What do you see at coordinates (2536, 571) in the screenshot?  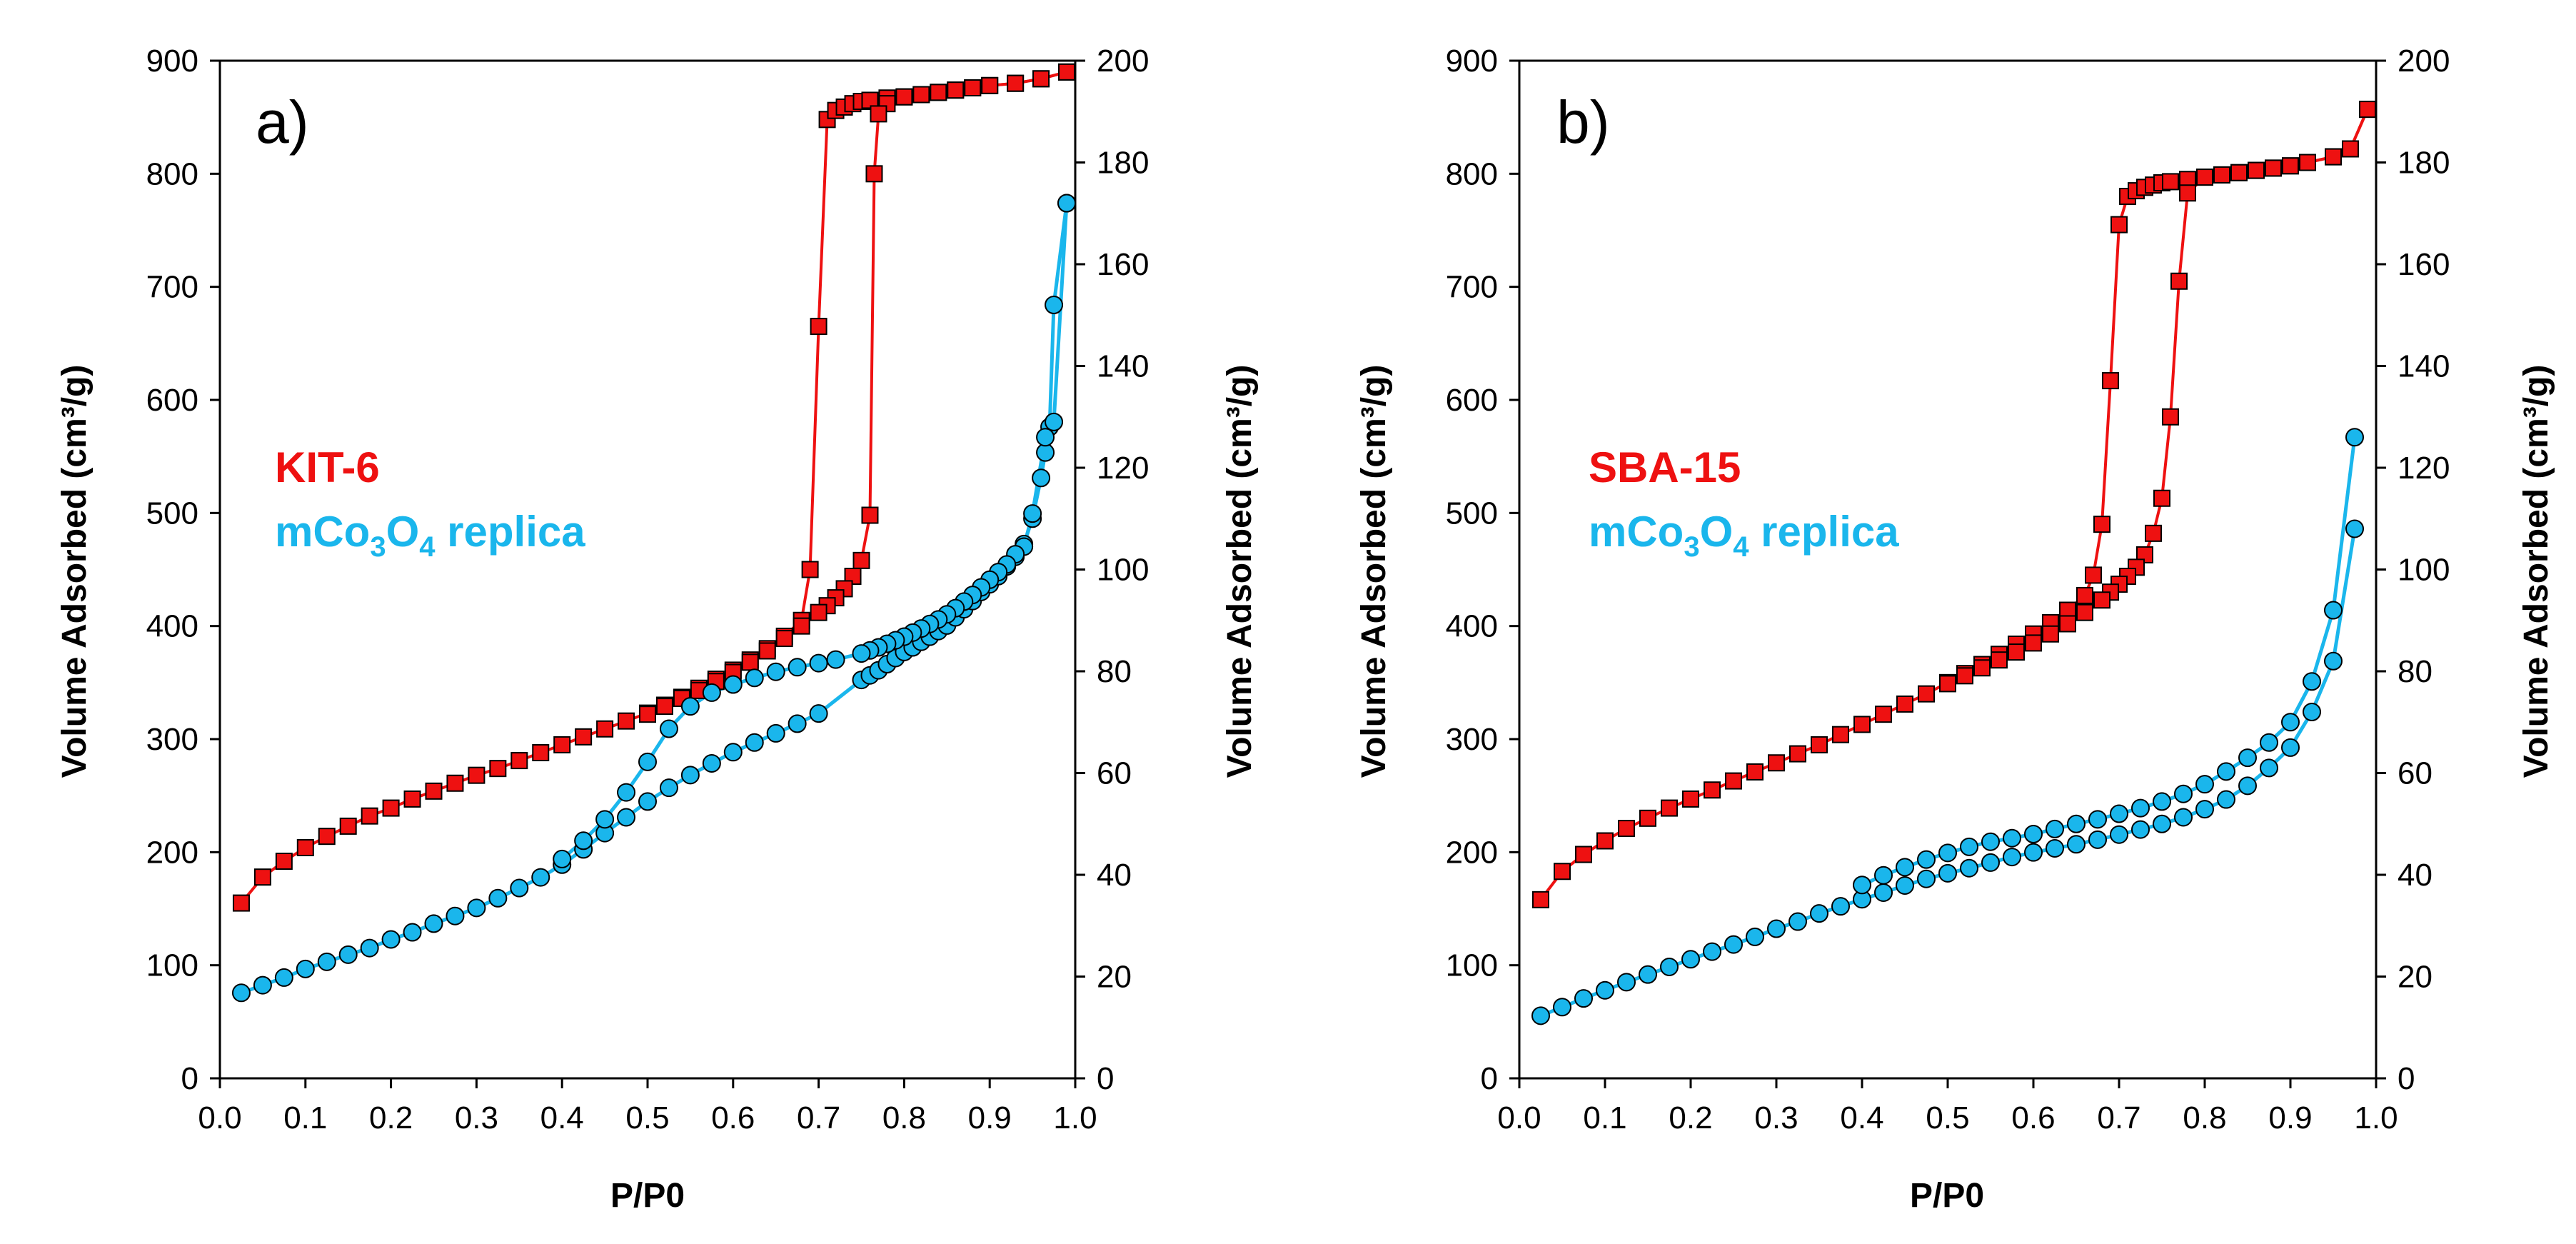 I see `y-right-axis-title: Volume Adsorbed (cm³/g)` at bounding box center [2536, 571].